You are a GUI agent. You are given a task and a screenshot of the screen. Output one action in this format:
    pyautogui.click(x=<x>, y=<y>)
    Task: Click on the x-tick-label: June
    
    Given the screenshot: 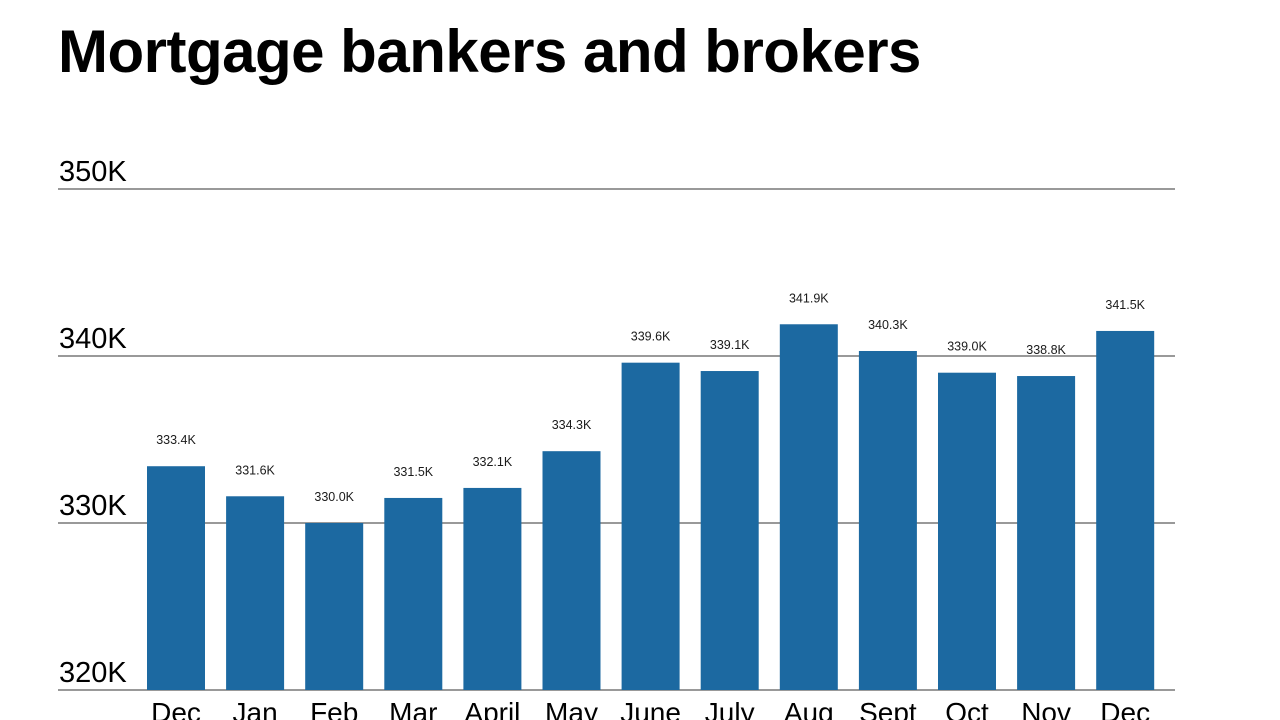 What is the action you would take?
    pyautogui.click(x=650, y=708)
    